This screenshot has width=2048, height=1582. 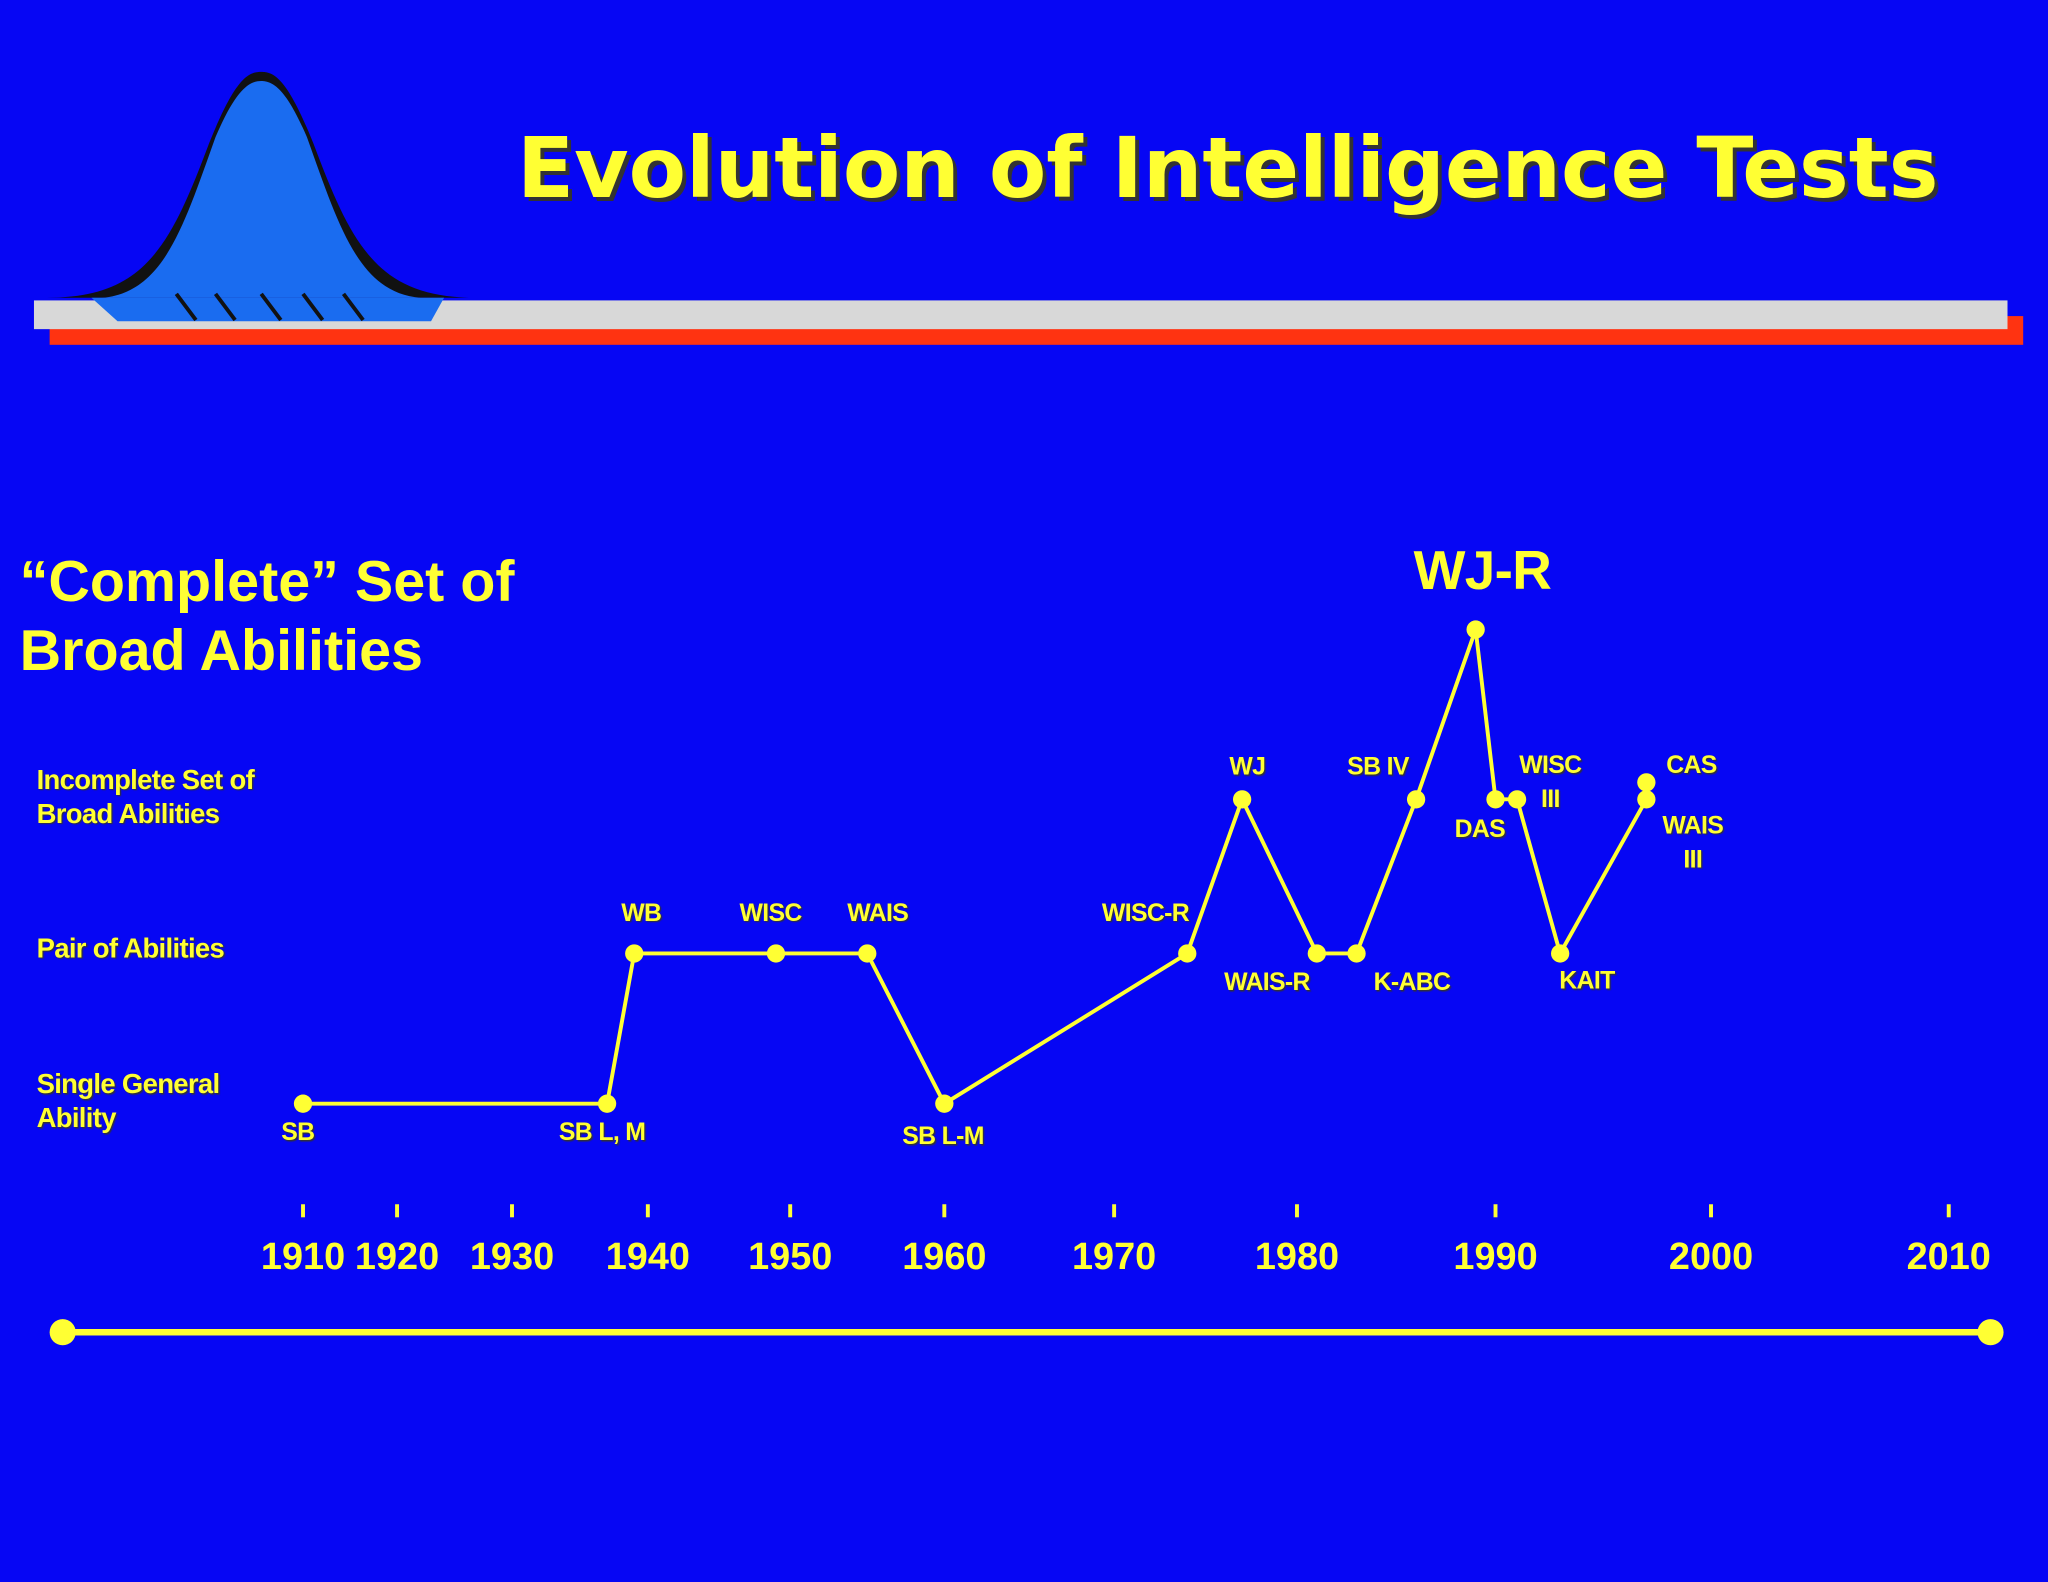 What do you see at coordinates (1378, 767) in the screenshot?
I see `point-label: SB IV` at bounding box center [1378, 767].